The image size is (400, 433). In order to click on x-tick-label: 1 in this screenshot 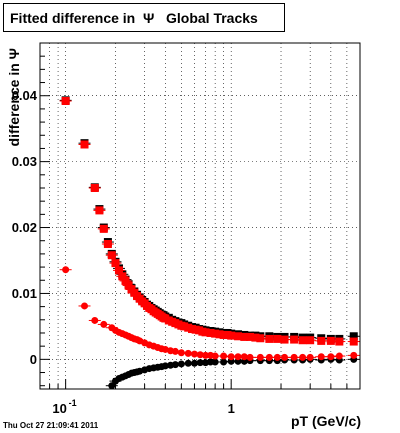, I will do `click(231, 408)`.